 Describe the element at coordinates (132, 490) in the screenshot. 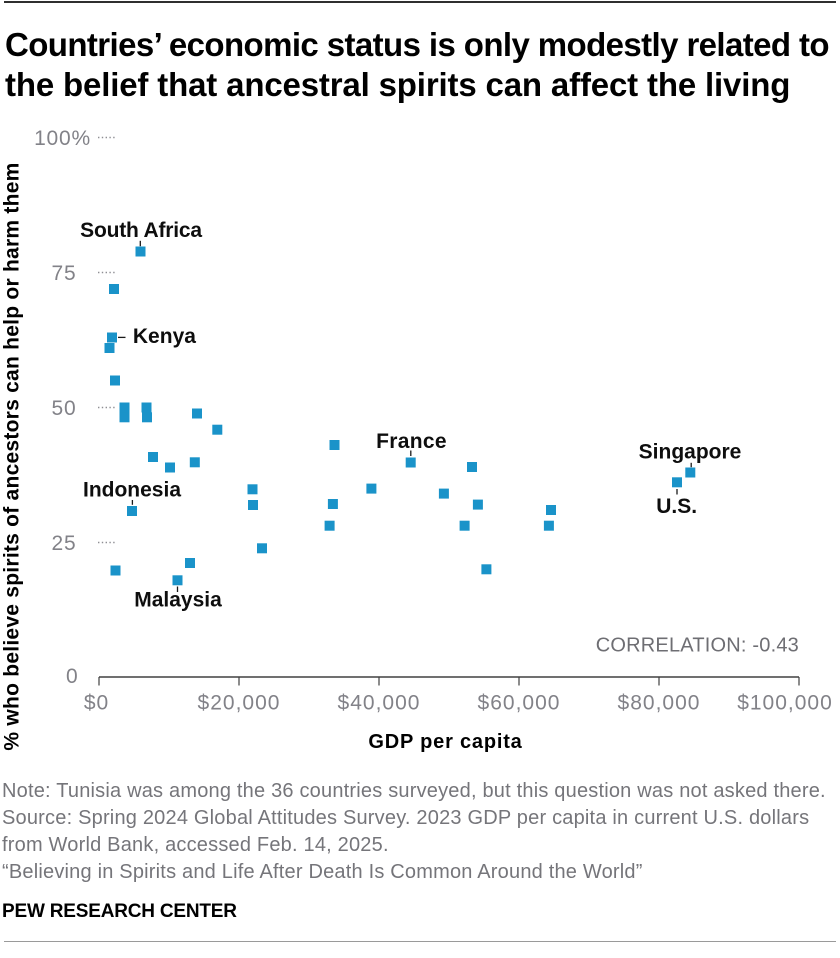

I see `svg-text: Indonesia` at that location.